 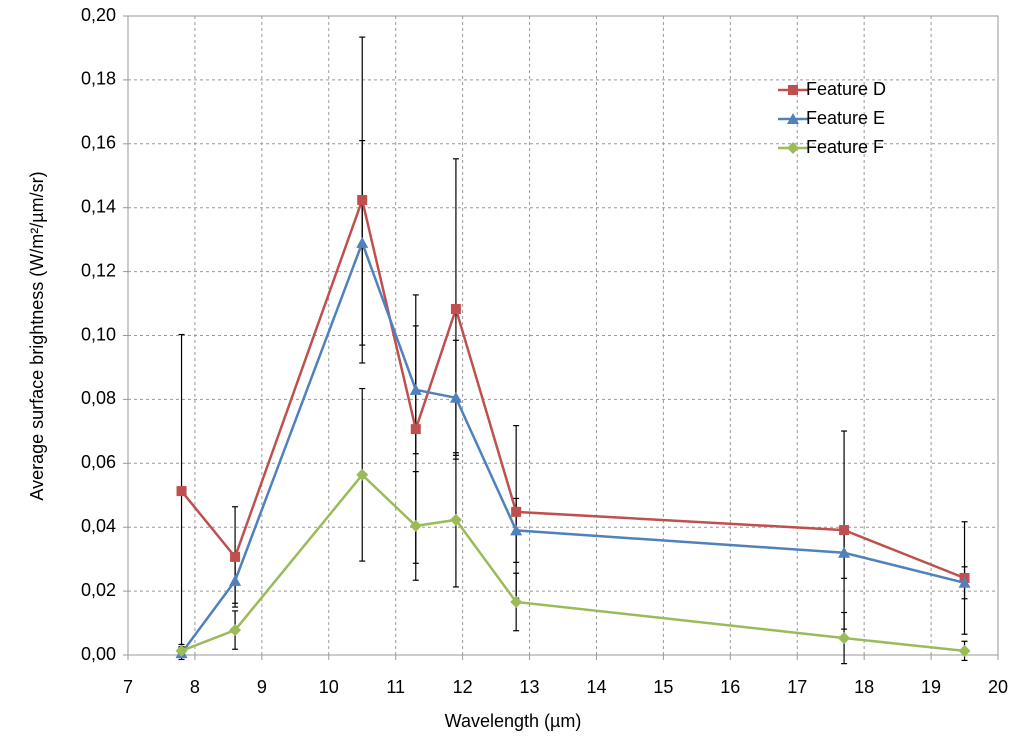 I want to click on x-tick-label: 9, so click(x=262, y=687).